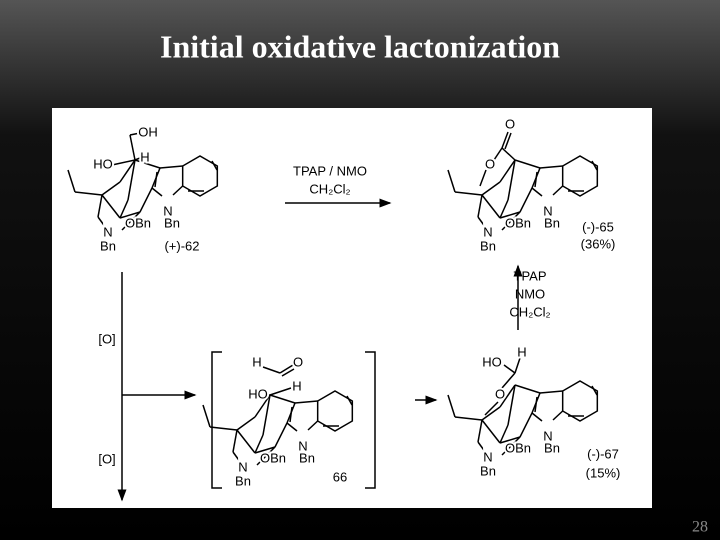 The width and height of the screenshot is (720, 540). Describe the element at coordinates (360, 46) in the screenshot. I see `slide-title: Initial oxidative lactonization` at that location.